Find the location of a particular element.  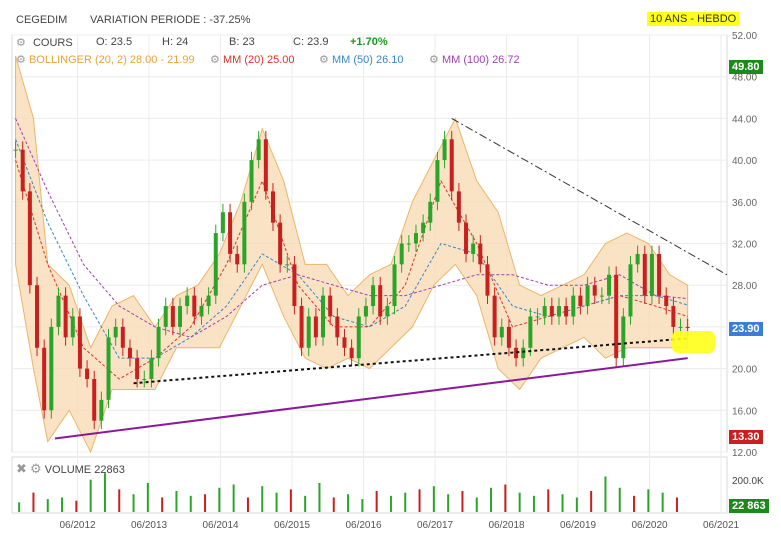

low-number: 23 is located at coordinates (248, 42).